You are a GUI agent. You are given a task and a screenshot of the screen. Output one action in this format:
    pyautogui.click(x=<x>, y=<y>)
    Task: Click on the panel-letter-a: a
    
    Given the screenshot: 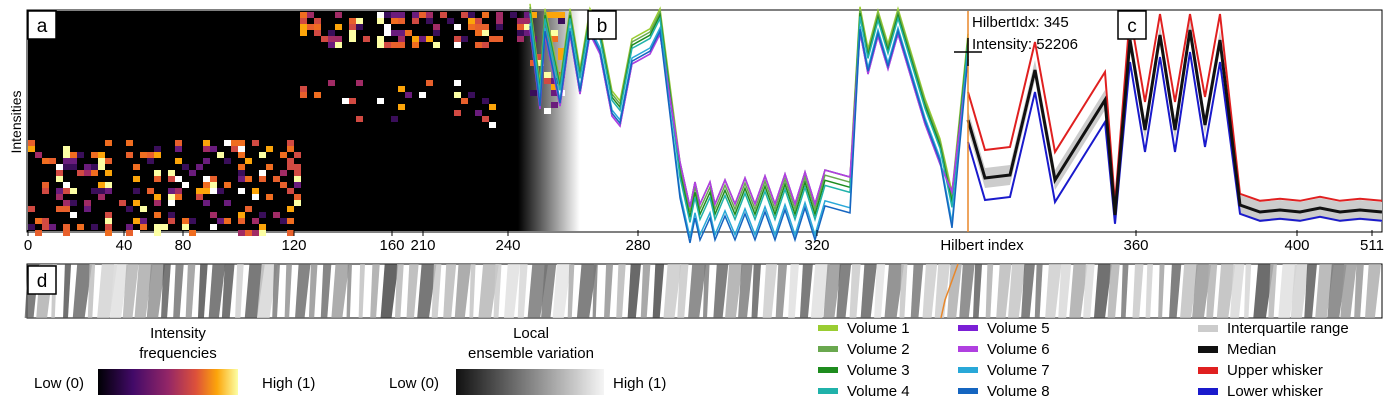 What is the action you would take?
    pyautogui.click(x=42, y=26)
    